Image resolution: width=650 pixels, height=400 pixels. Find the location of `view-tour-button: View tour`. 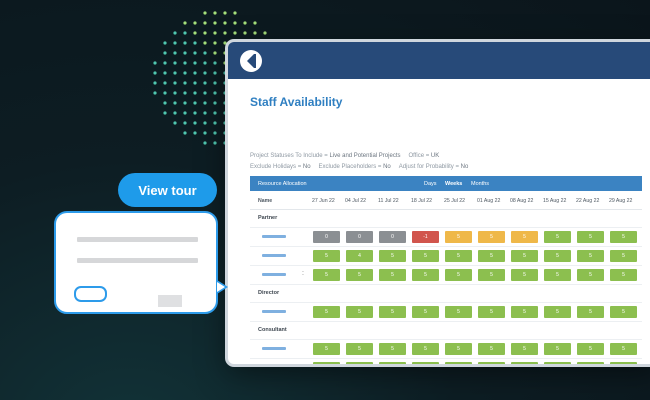

view-tour-button: View tour is located at coordinates (167, 190).